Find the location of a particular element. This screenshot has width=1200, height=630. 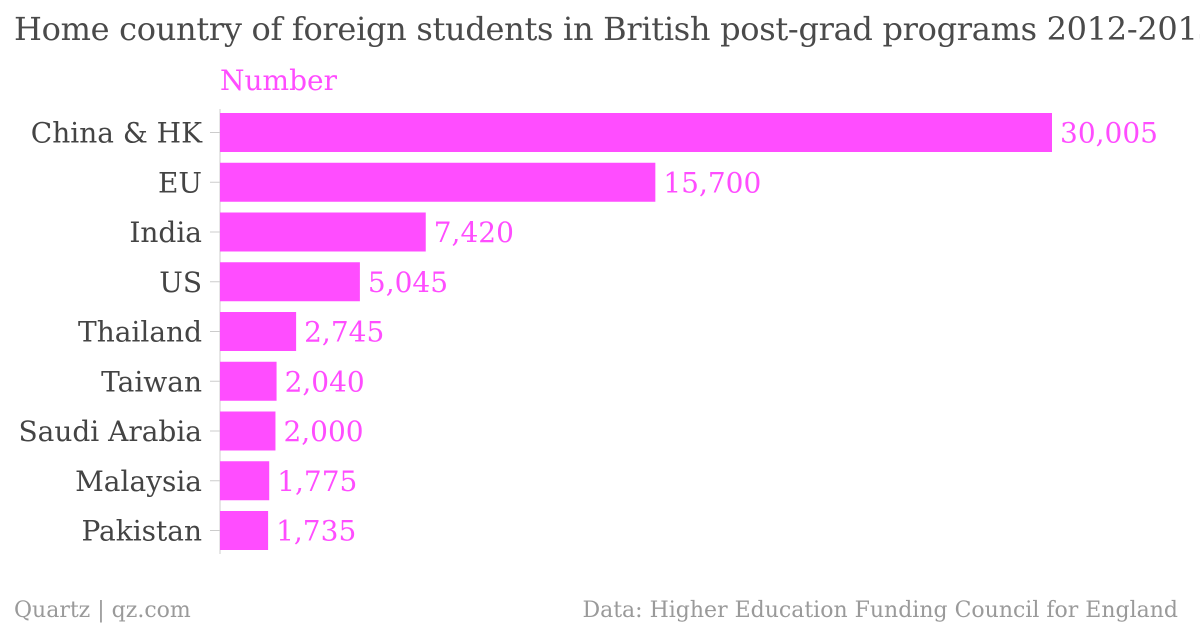

category-label: US is located at coordinates (180, 282).